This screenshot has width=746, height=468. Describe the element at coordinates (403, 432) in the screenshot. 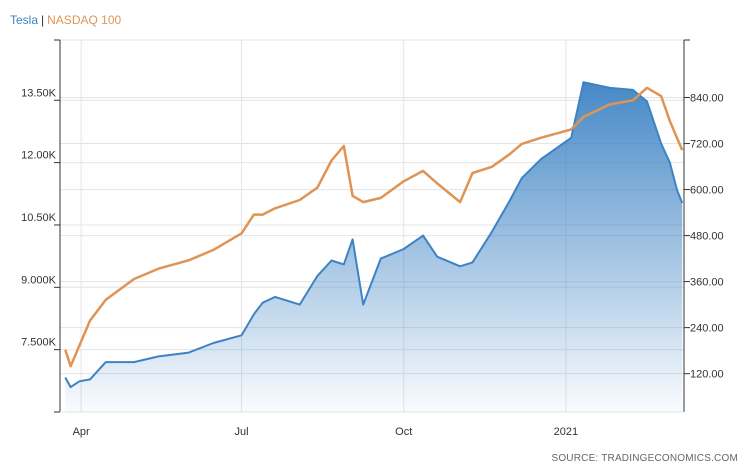

I see `x-tick-label: Oct` at that location.